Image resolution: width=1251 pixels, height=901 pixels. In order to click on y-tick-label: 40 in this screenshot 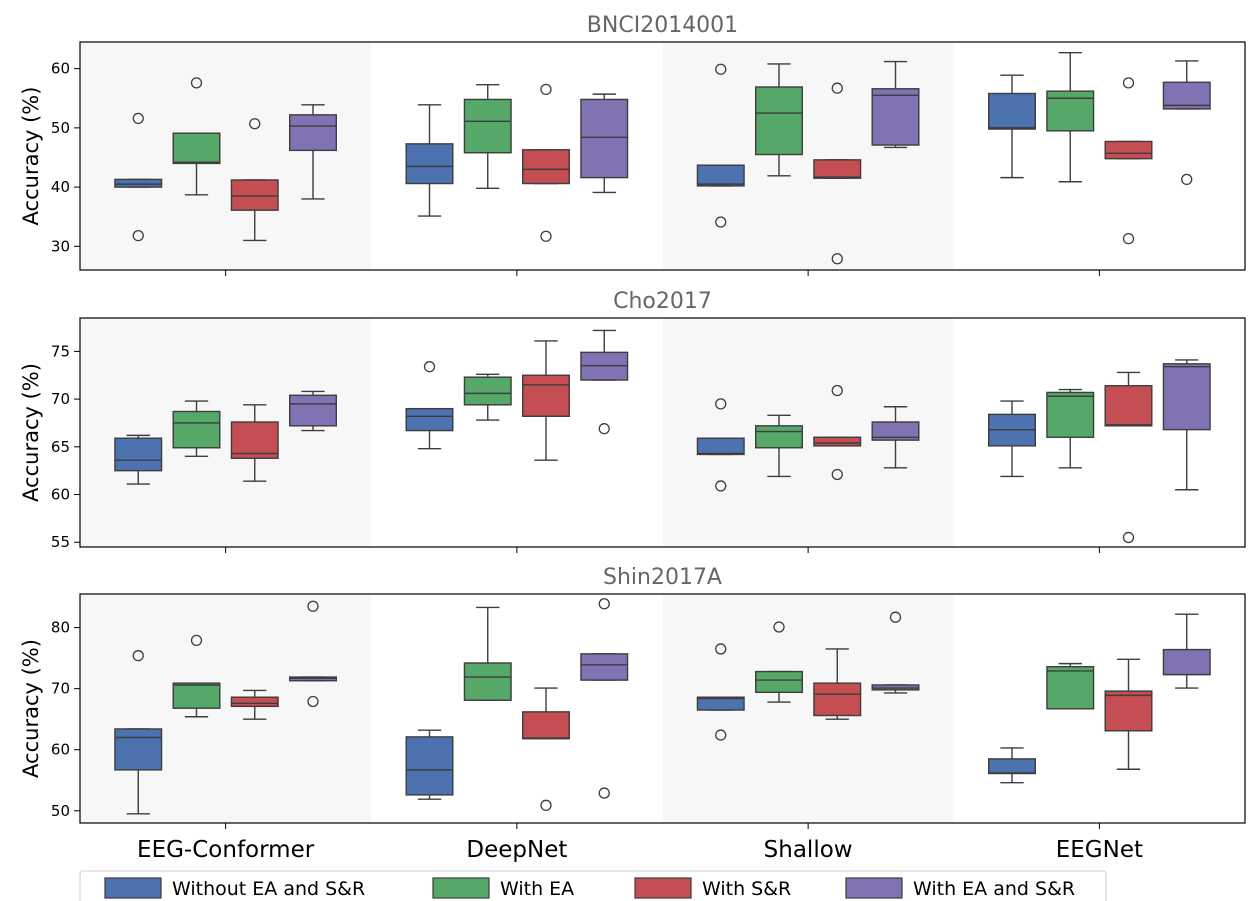, I will do `click(60, 187)`.